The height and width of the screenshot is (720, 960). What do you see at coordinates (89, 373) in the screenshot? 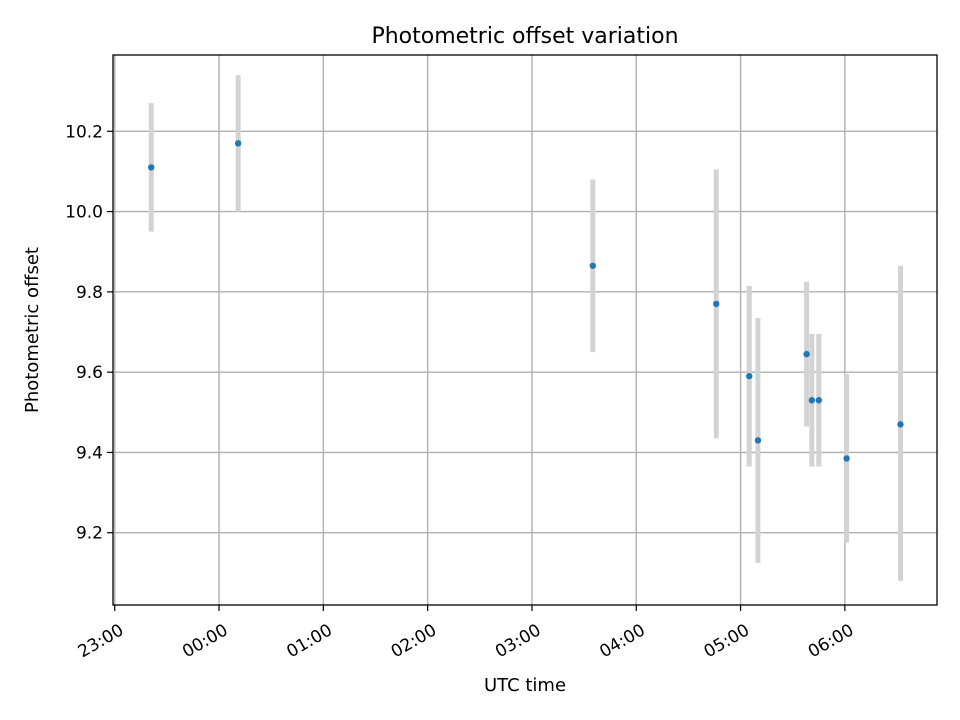
I see `y-tick-label: 9.6` at bounding box center [89, 373].